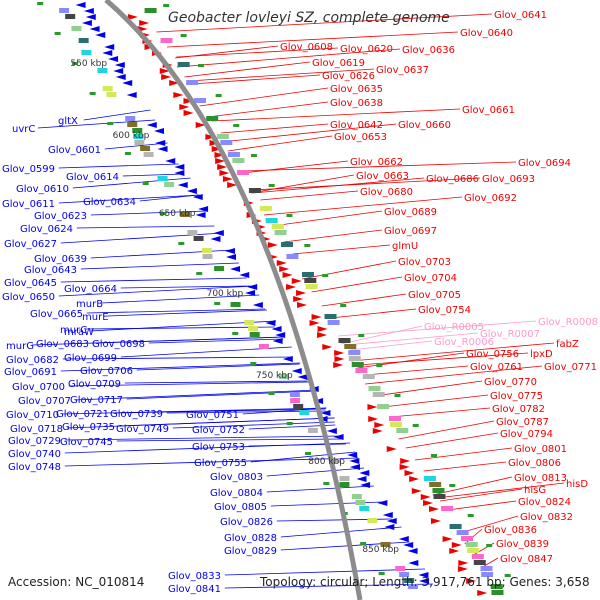 The width and height of the screenshot is (600, 600). Describe the element at coordinates (42, 189) in the screenshot. I see `gene-label-glov_0610: Glov_0610` at that location.